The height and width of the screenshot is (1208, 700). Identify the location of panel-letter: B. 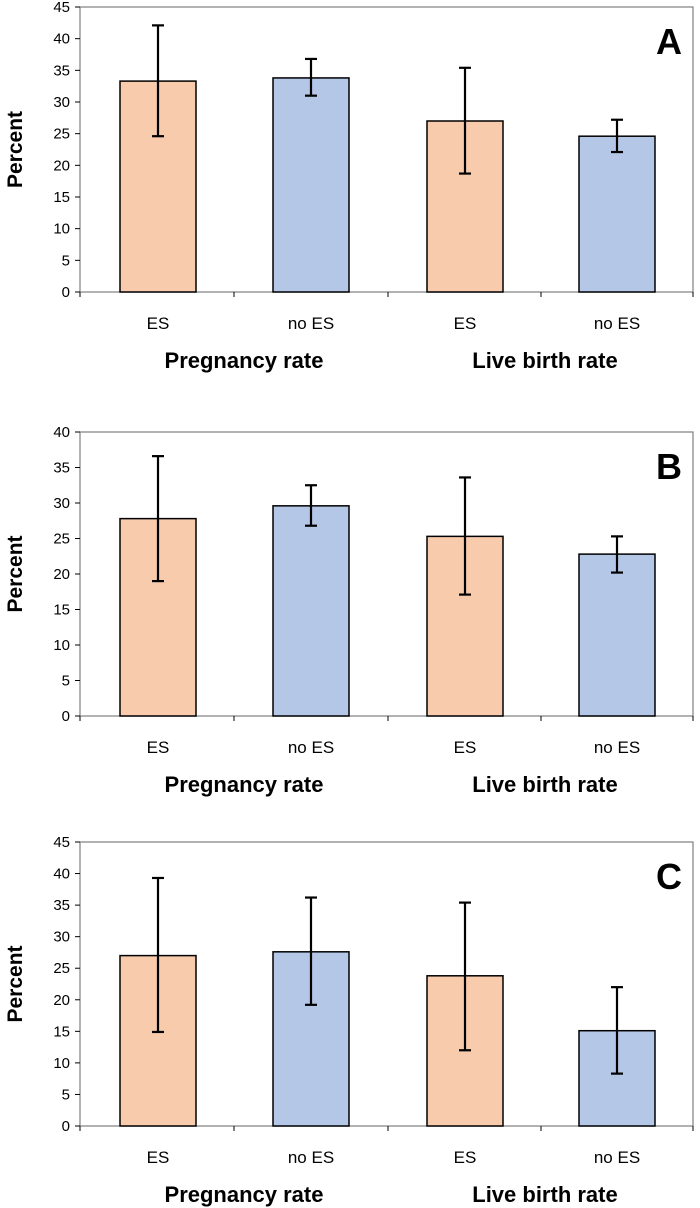
(669, 466).